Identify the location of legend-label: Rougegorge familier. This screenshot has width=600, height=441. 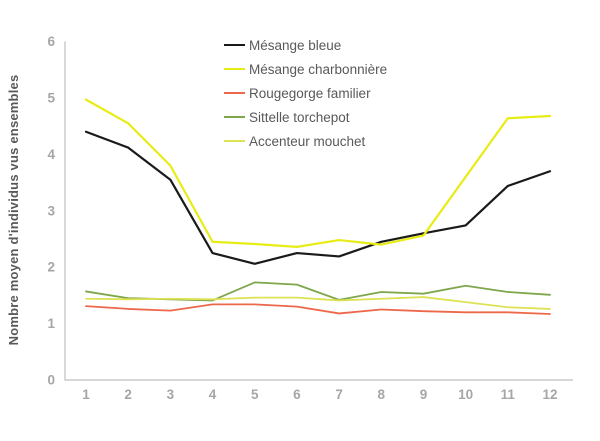
(310, 93).